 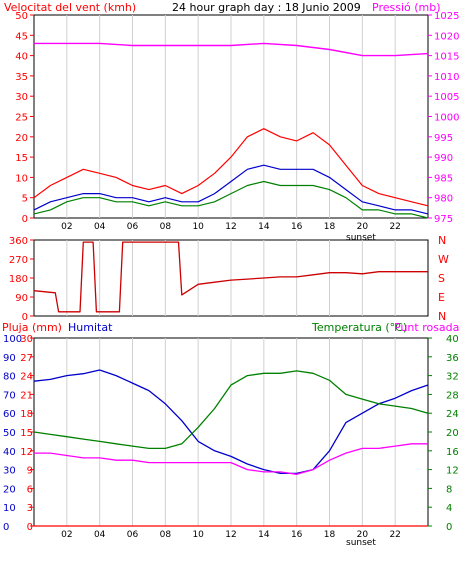 I want to click on temperature-tick-label: 20, so click(x=452, y=433).